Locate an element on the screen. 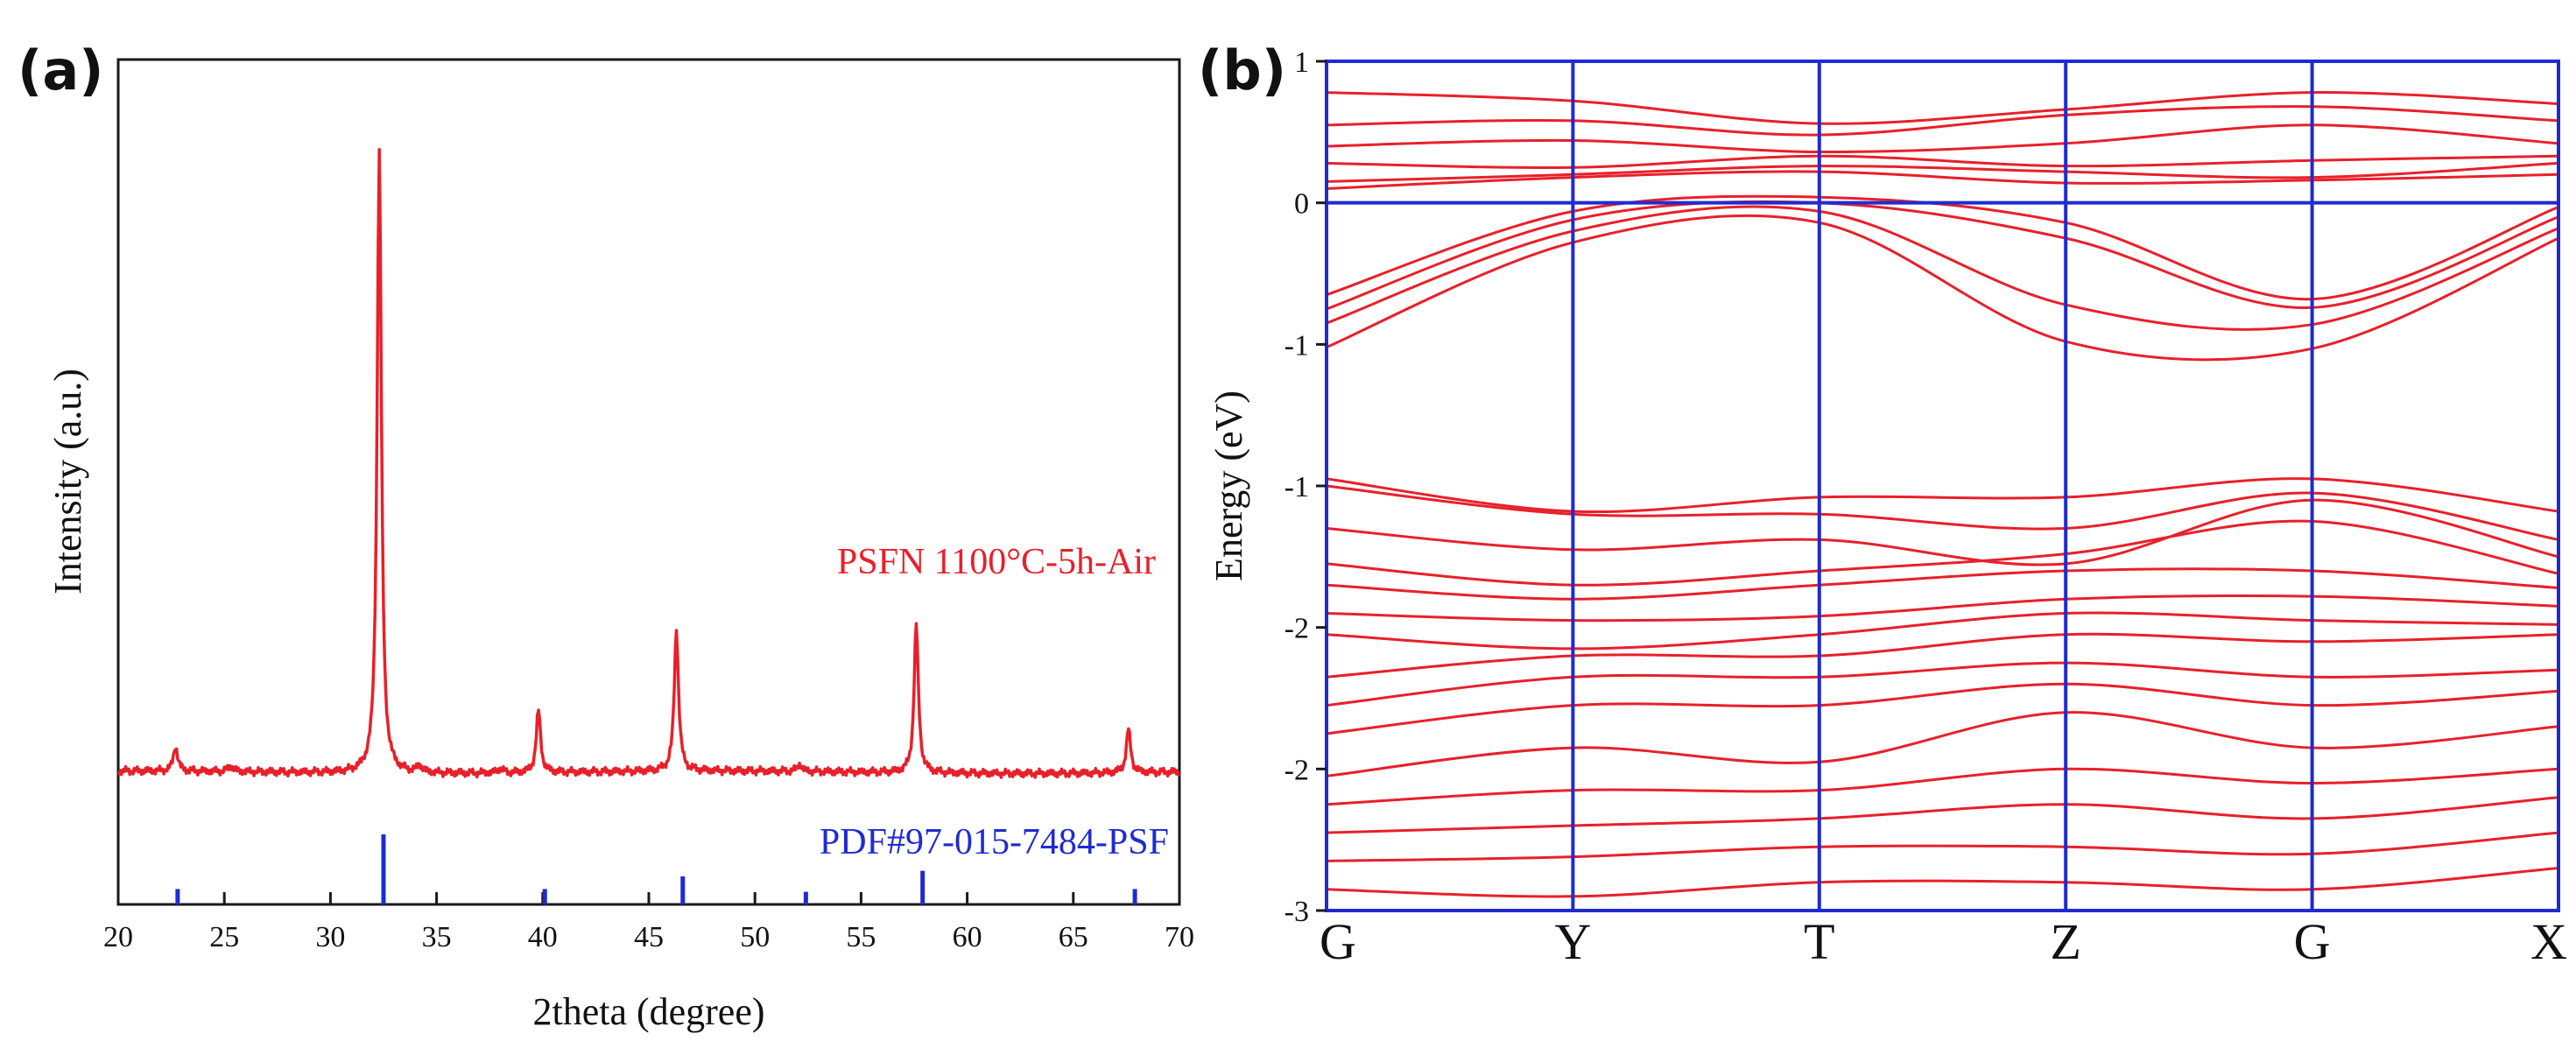 The width and height of the screenshot is (2576, 1048). panel-a-y-axis-title: Intensity (a.u.) is located at coordinates (67, 481).